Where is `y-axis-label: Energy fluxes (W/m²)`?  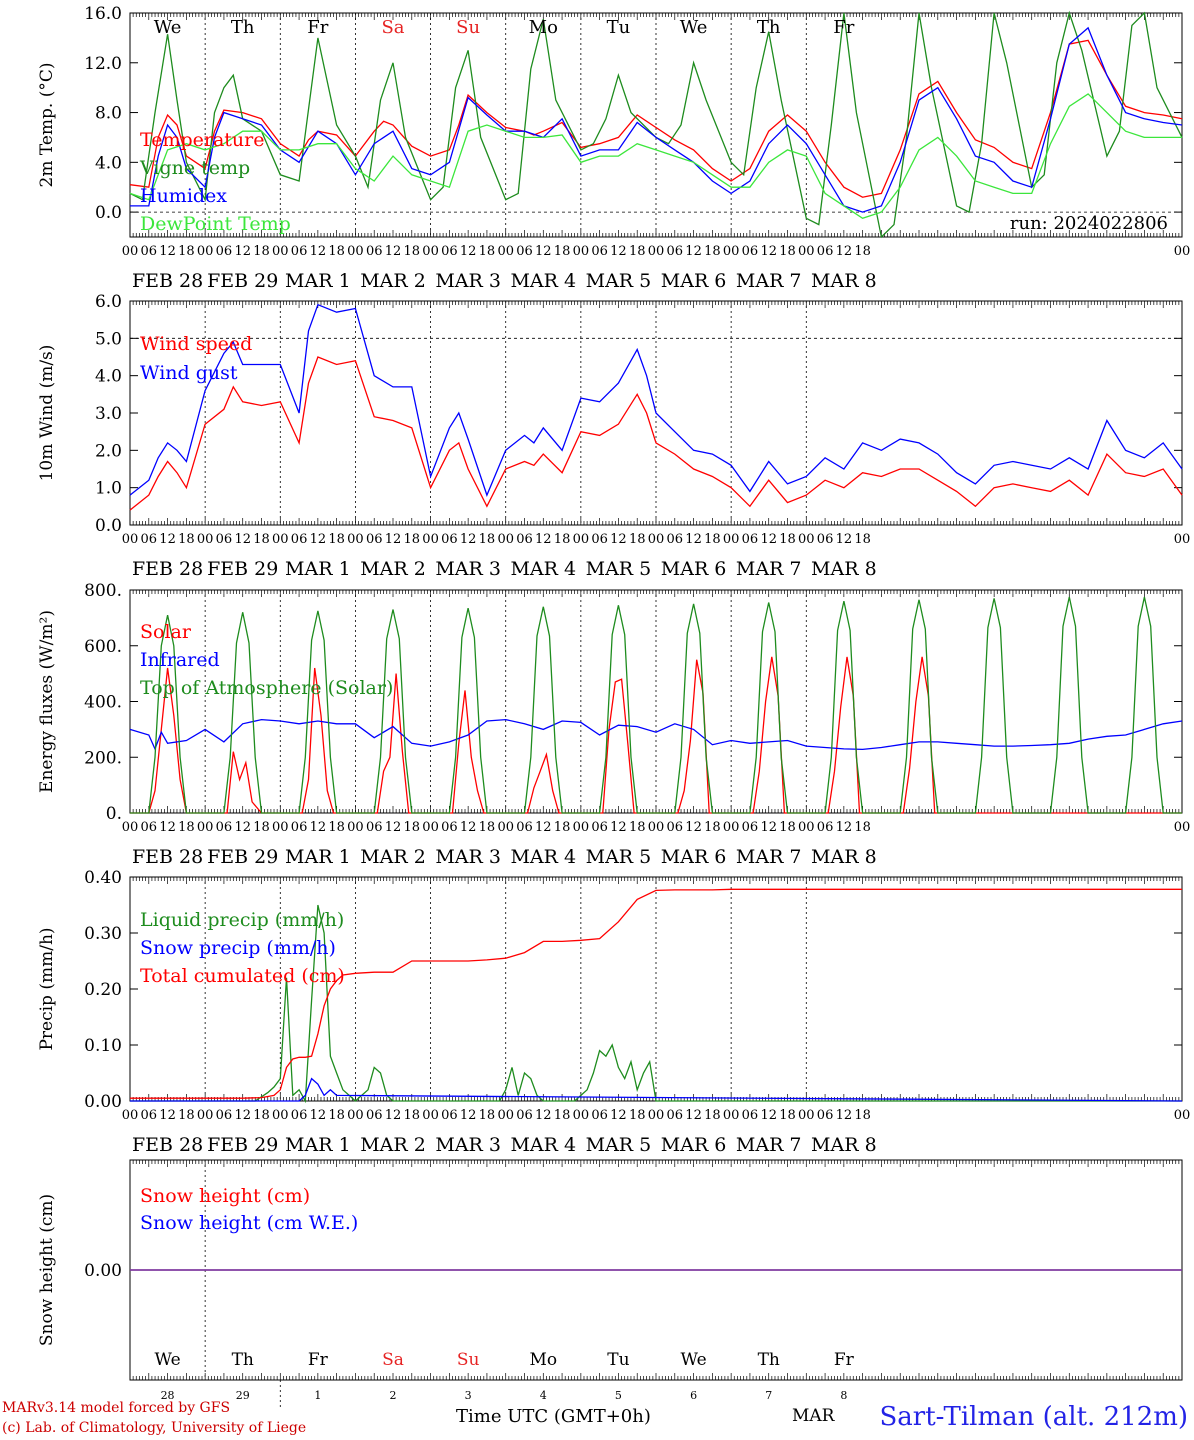 y-axis-label: Energy fluxes (W/m²) is located at coordinates (47, 701).